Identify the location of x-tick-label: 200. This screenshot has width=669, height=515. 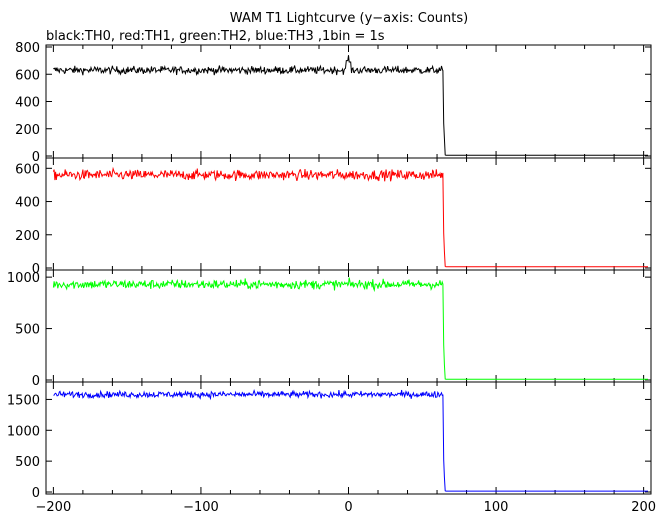
(643, 507).